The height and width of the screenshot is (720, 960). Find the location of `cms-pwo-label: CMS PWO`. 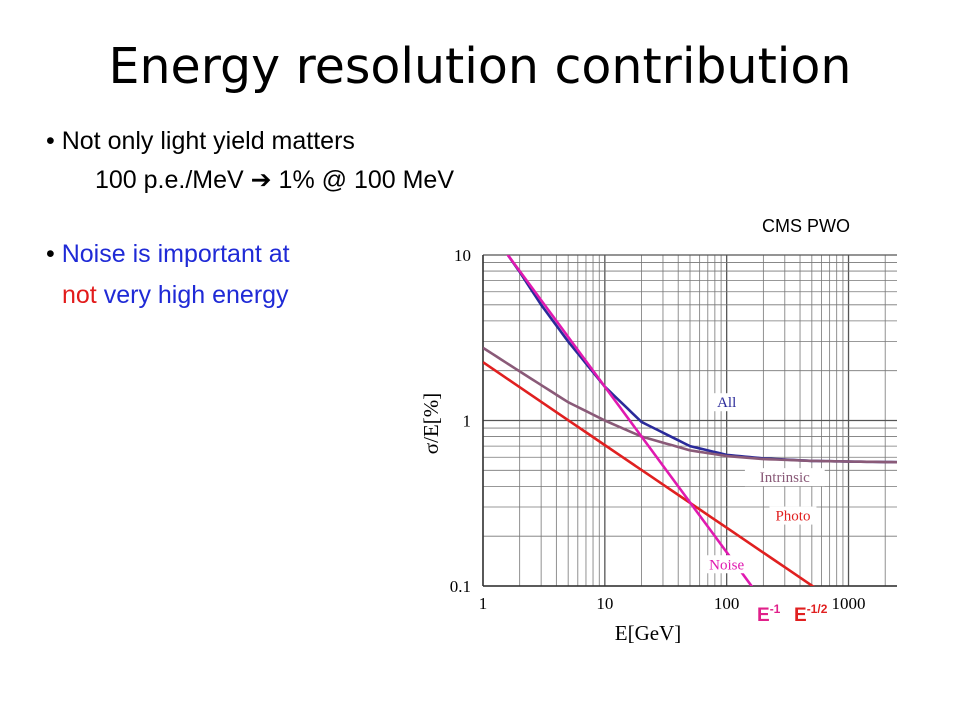

cms-pwo-label: CMS PWO is located at coordinates (806, 226).